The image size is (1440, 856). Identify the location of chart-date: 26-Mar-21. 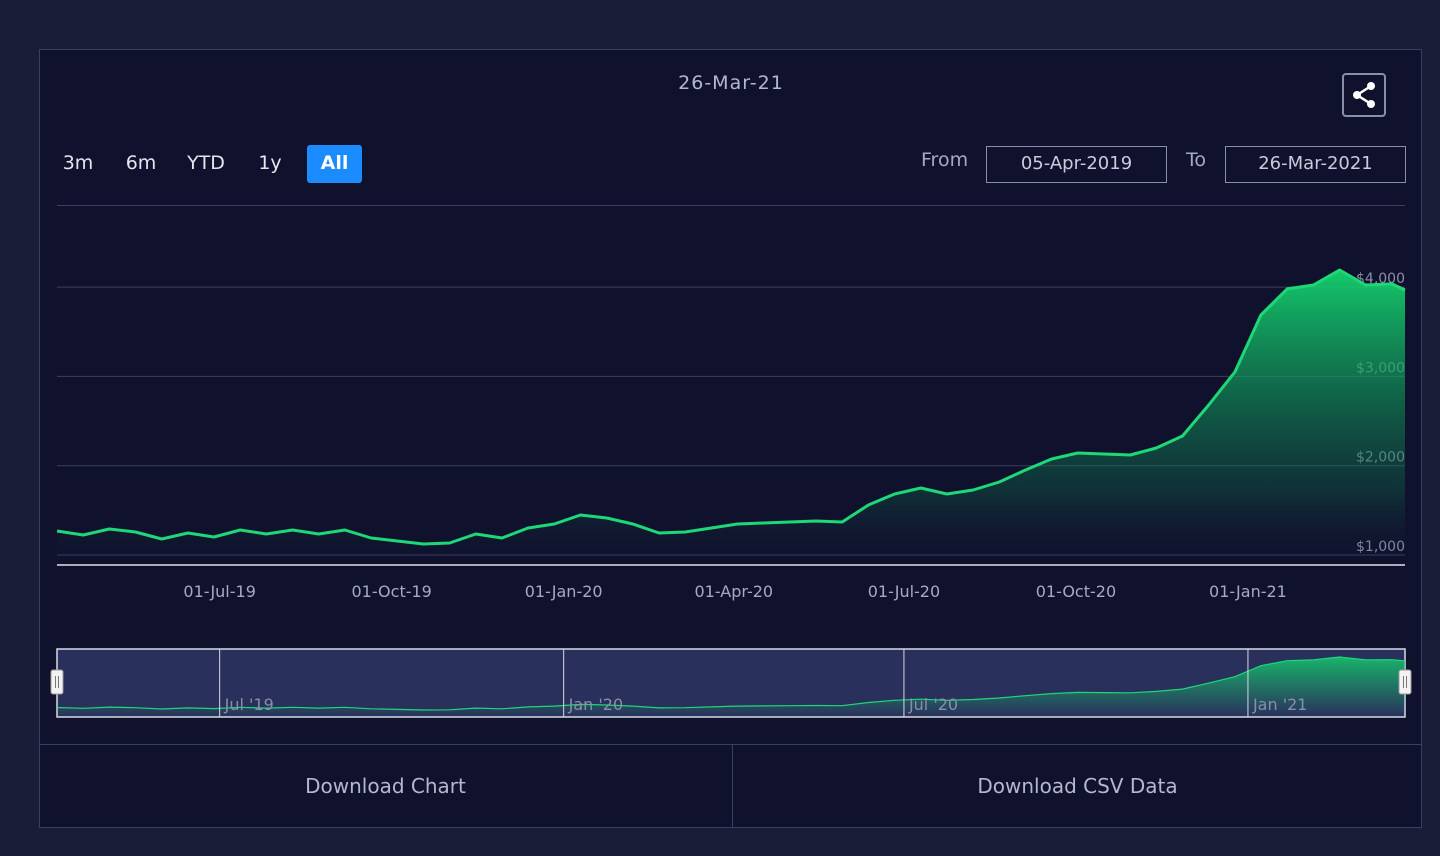
(731, 83).